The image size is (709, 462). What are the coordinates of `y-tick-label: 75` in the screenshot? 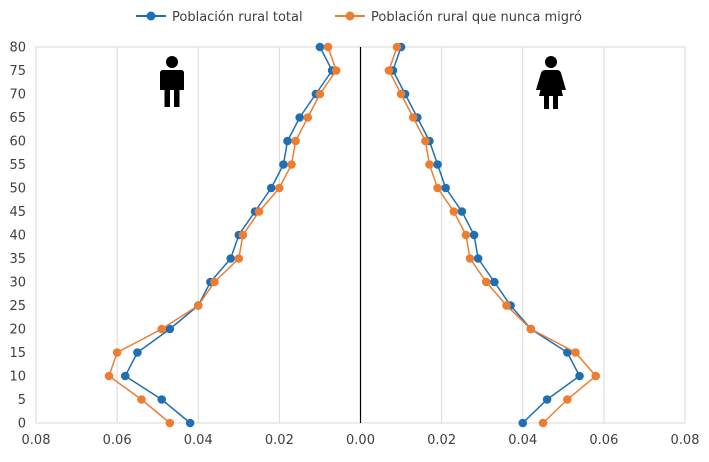 It's located at (17, 71).